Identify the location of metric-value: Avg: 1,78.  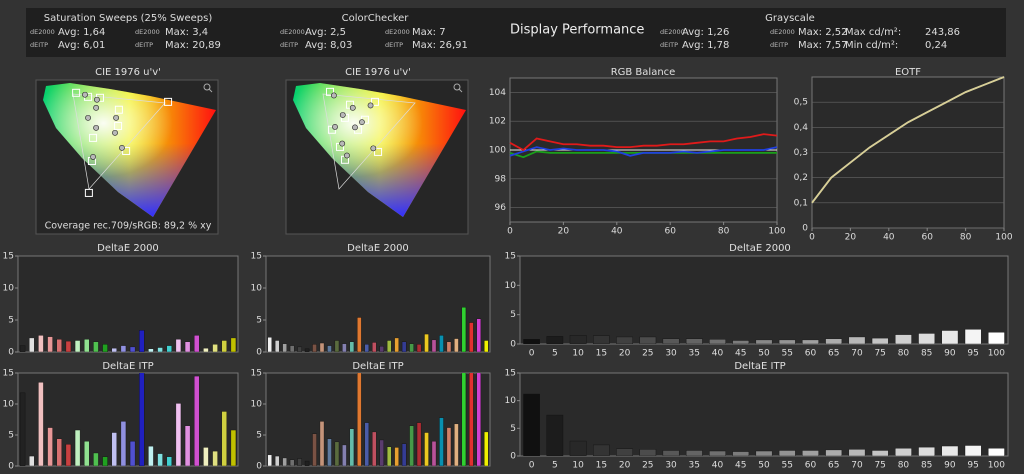
(705, 45).